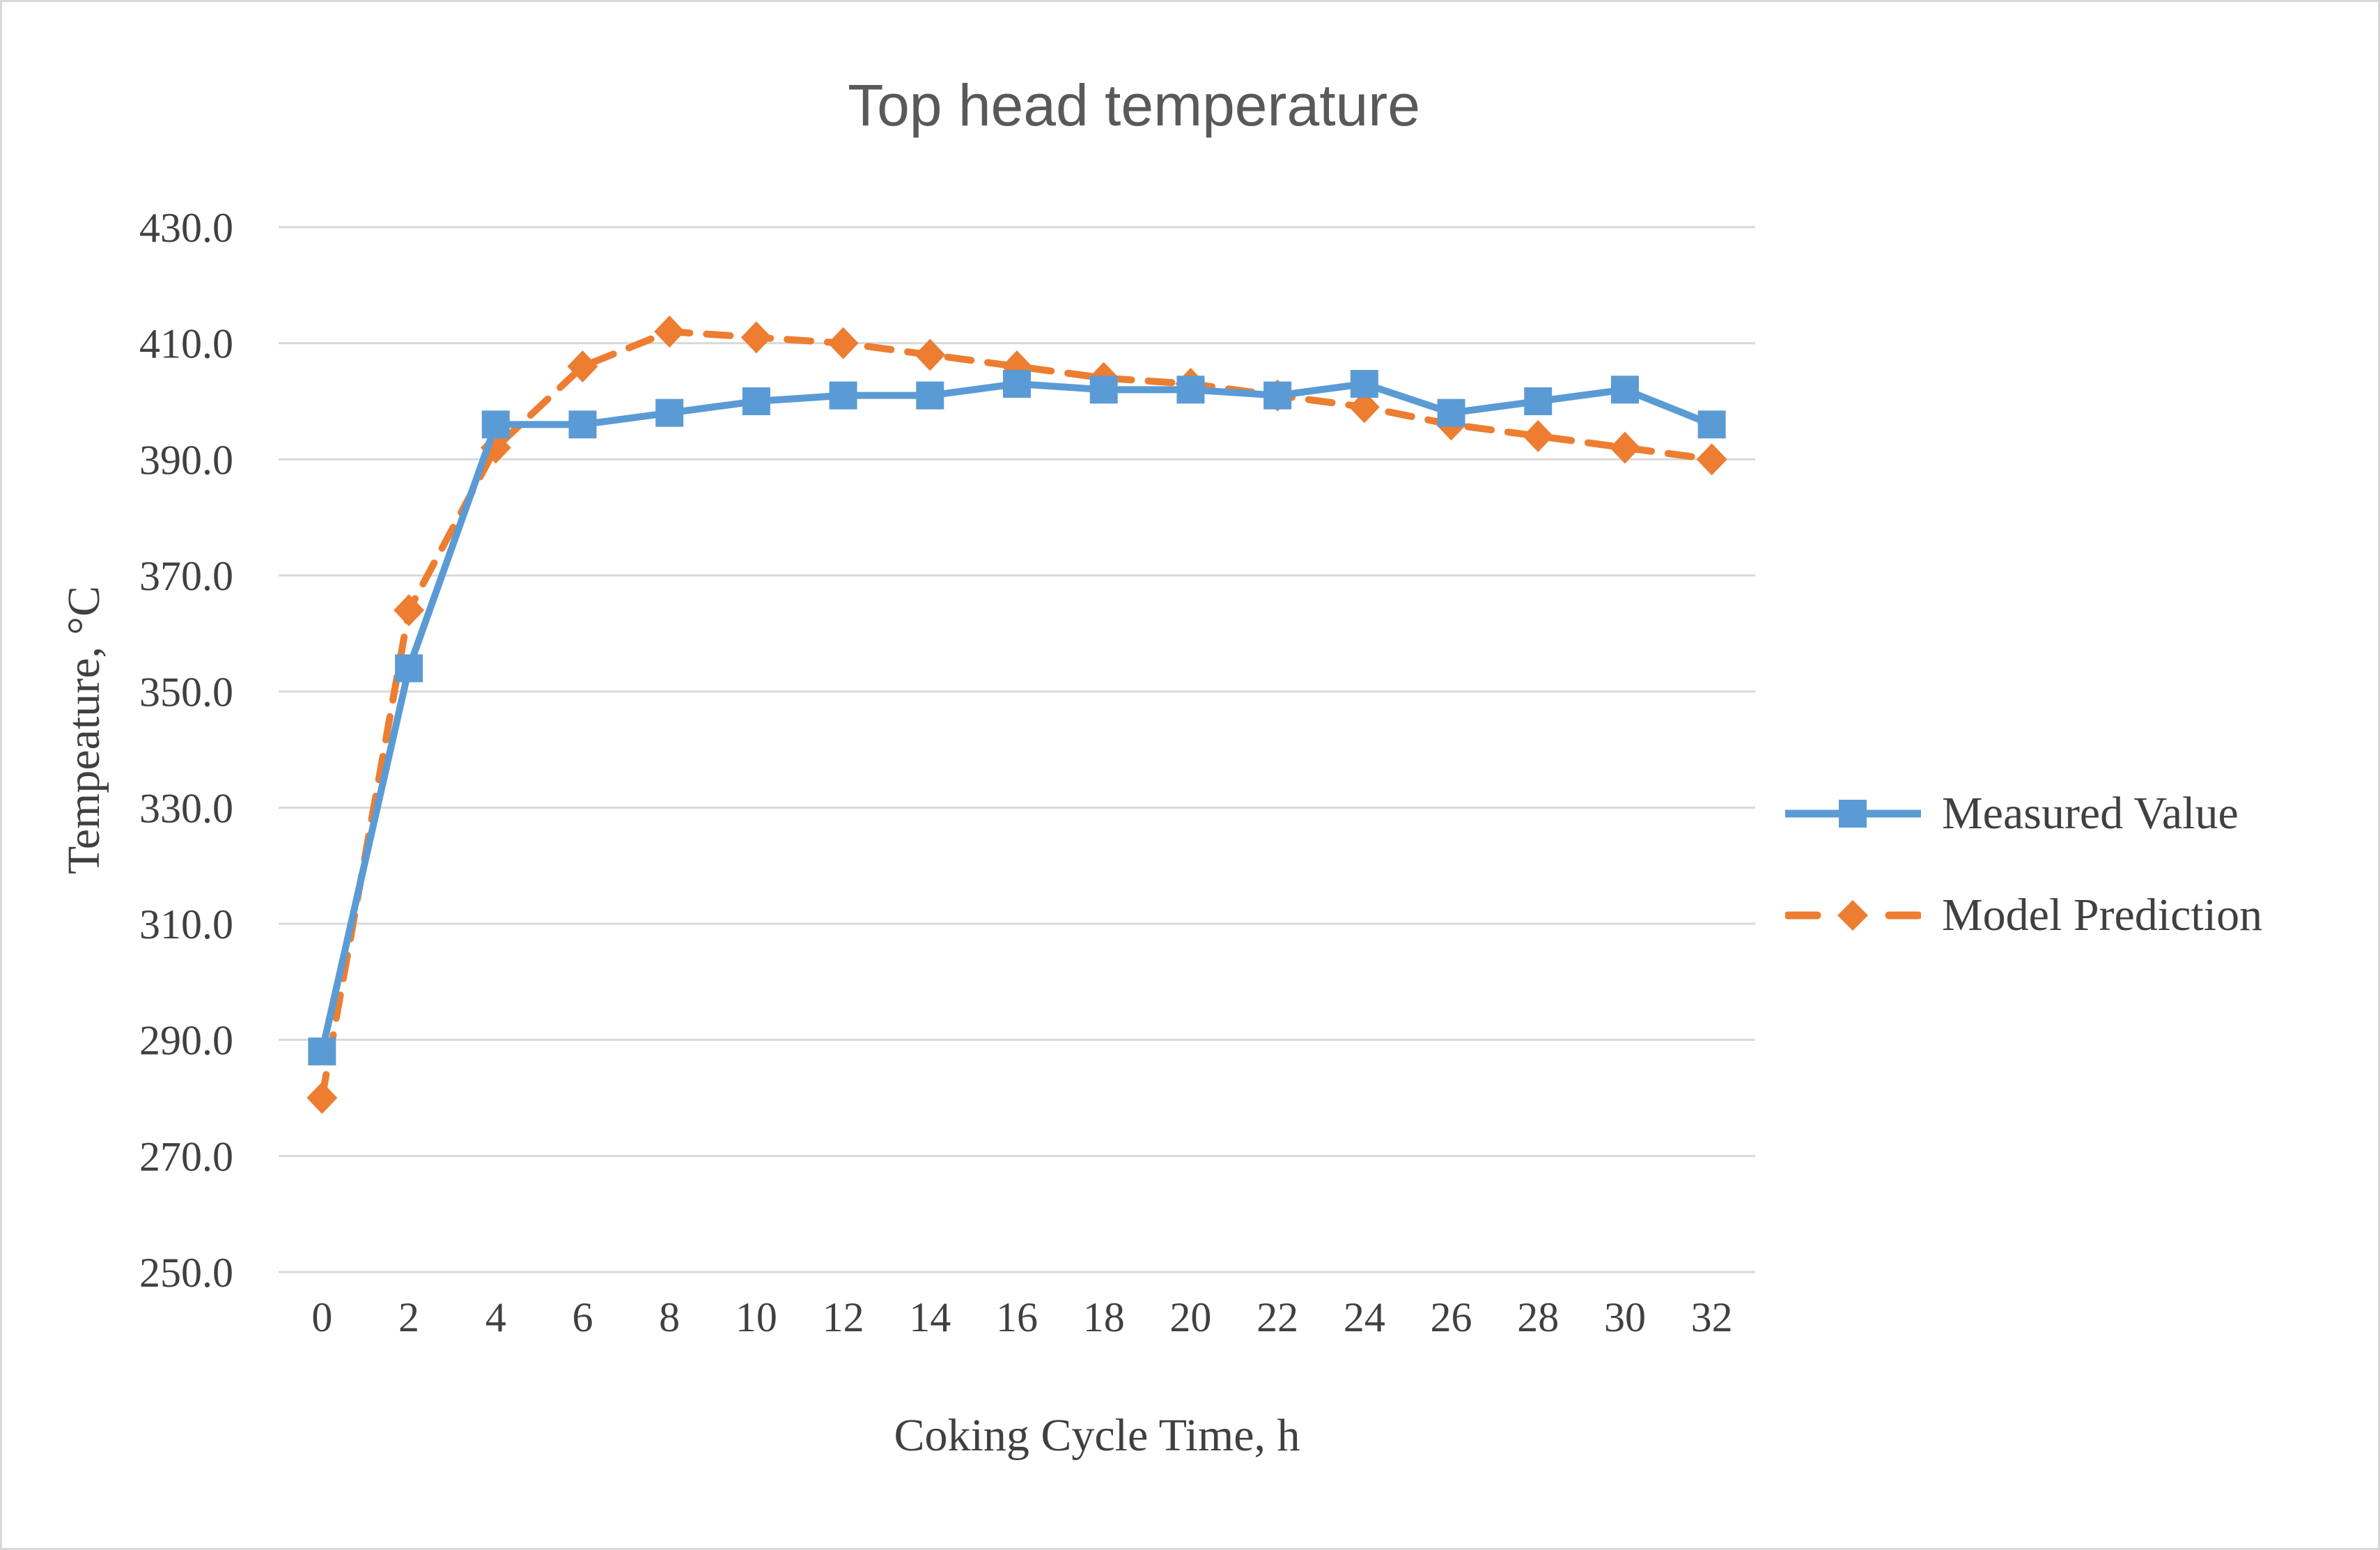 The height and width of the screenshot is (1550, 2380). What do you see at coordinates (1277, 1317) in the screenshot?
I see `x-tick-label: 22` at bounding box center [1277, 1317].